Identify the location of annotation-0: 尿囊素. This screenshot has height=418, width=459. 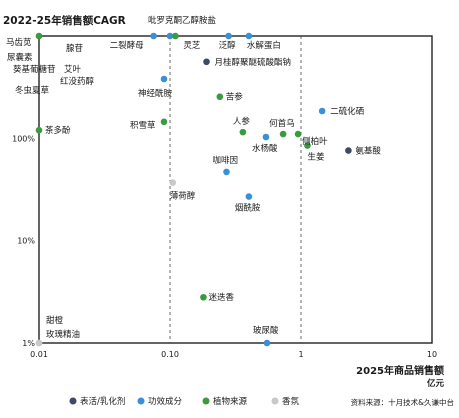
(20, 57).